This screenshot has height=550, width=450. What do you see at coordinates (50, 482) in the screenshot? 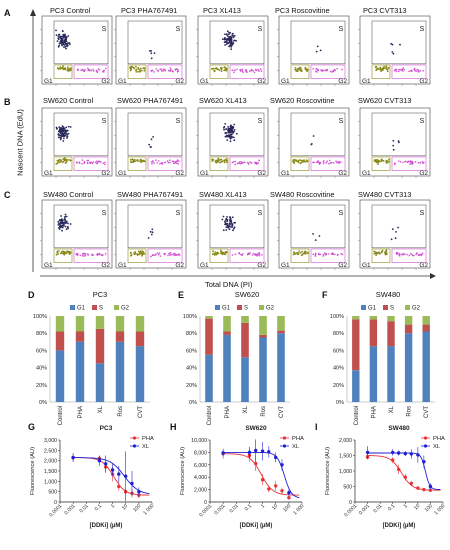
I see `dose-y-tick-label: 1,000` at bounding box center [50, 482].